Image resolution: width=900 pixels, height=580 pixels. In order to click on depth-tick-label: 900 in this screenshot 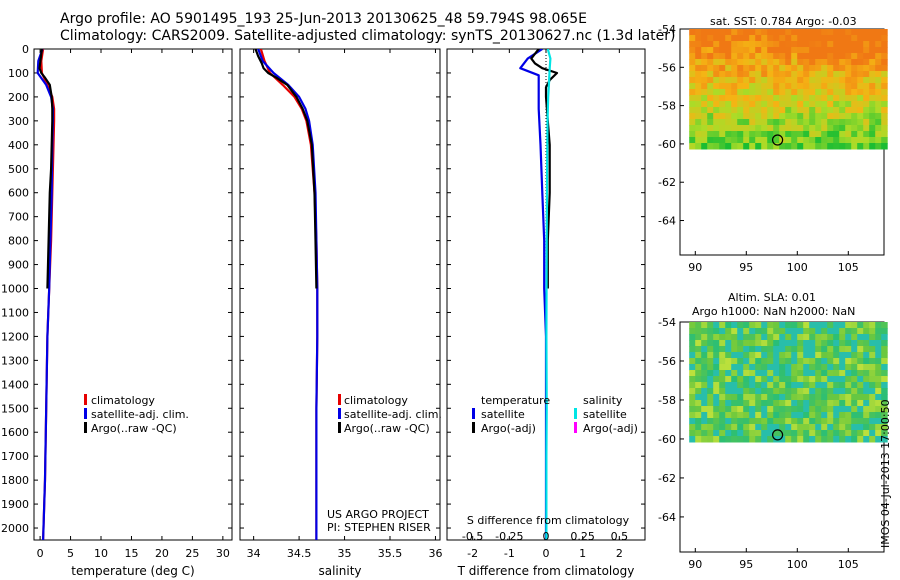, I will do `click(18, 265)`.